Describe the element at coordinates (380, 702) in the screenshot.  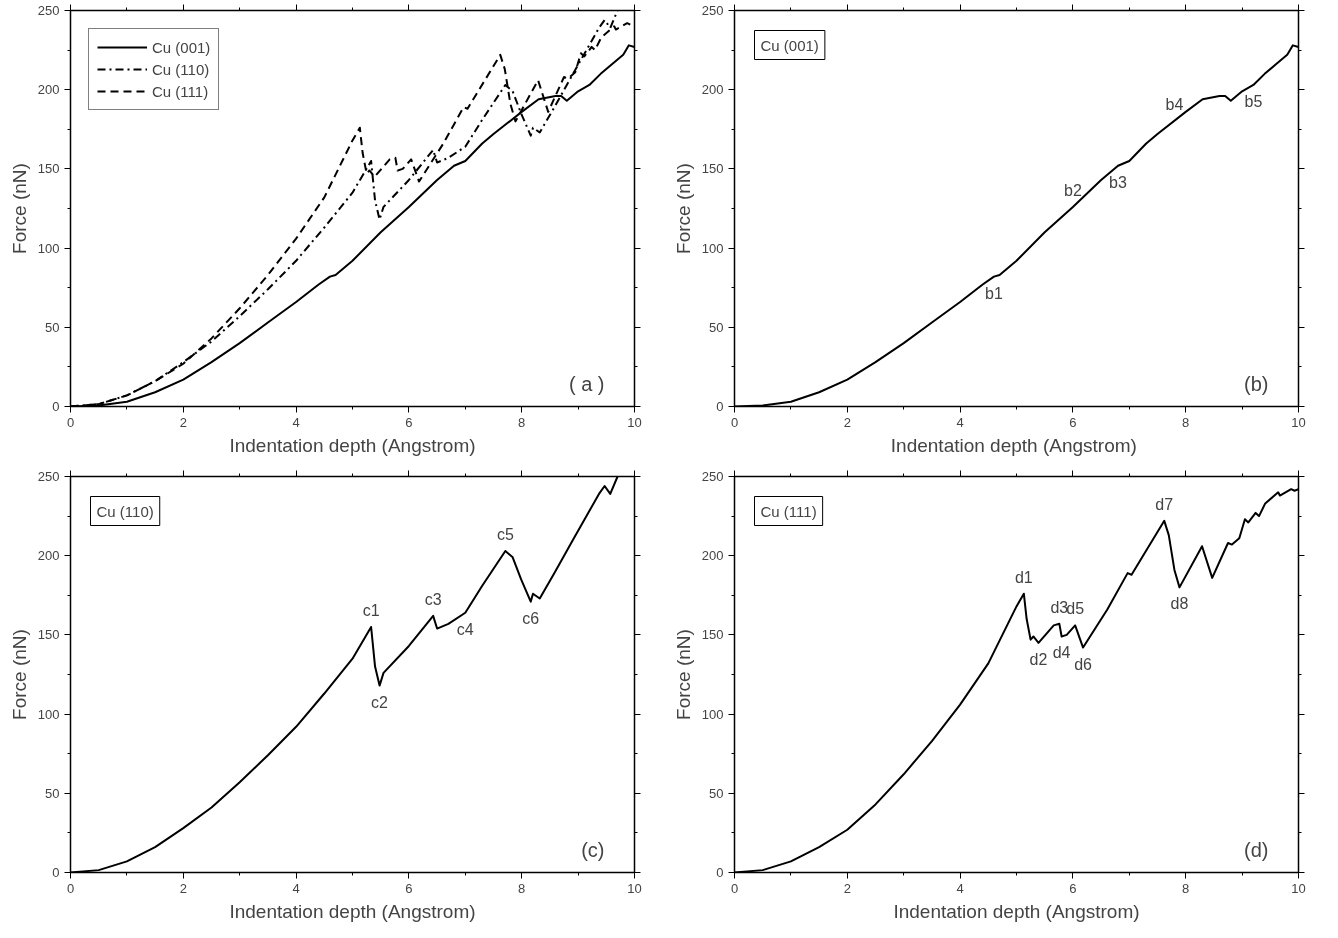
I see `annotation: c2` at that location.